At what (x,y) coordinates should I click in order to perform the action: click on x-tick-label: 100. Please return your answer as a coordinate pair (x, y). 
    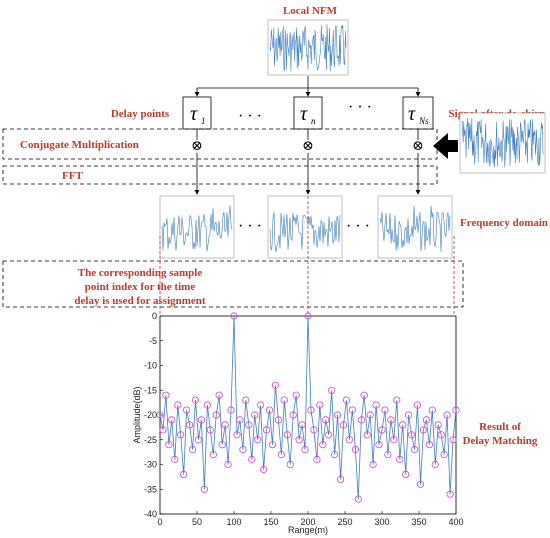
    Looking at the image, I should click on (233, 522).